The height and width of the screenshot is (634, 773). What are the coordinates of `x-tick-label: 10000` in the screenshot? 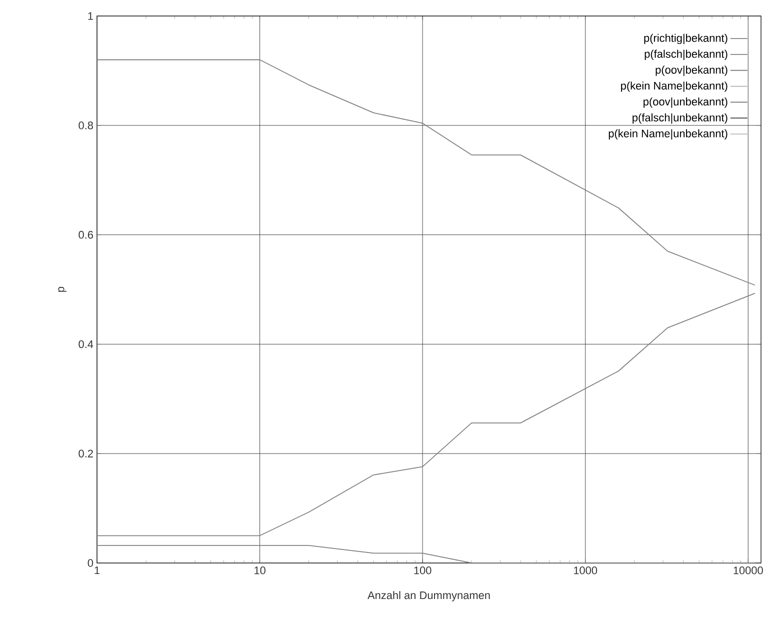 It's located at (748, 570).